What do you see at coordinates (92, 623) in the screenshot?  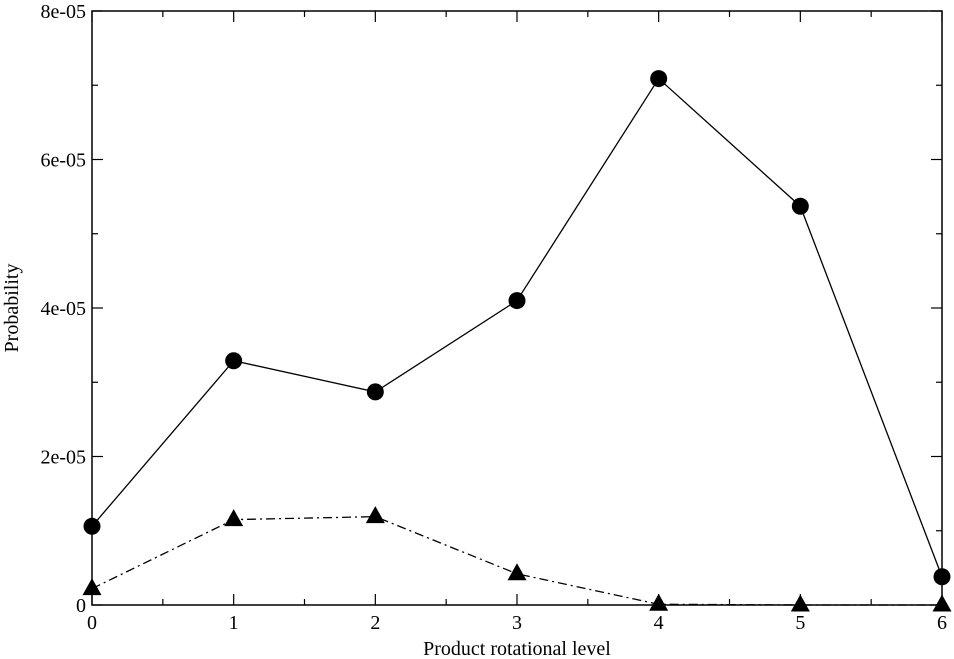 I see `x-tick-label: 0` at bounding box center [92, 623].